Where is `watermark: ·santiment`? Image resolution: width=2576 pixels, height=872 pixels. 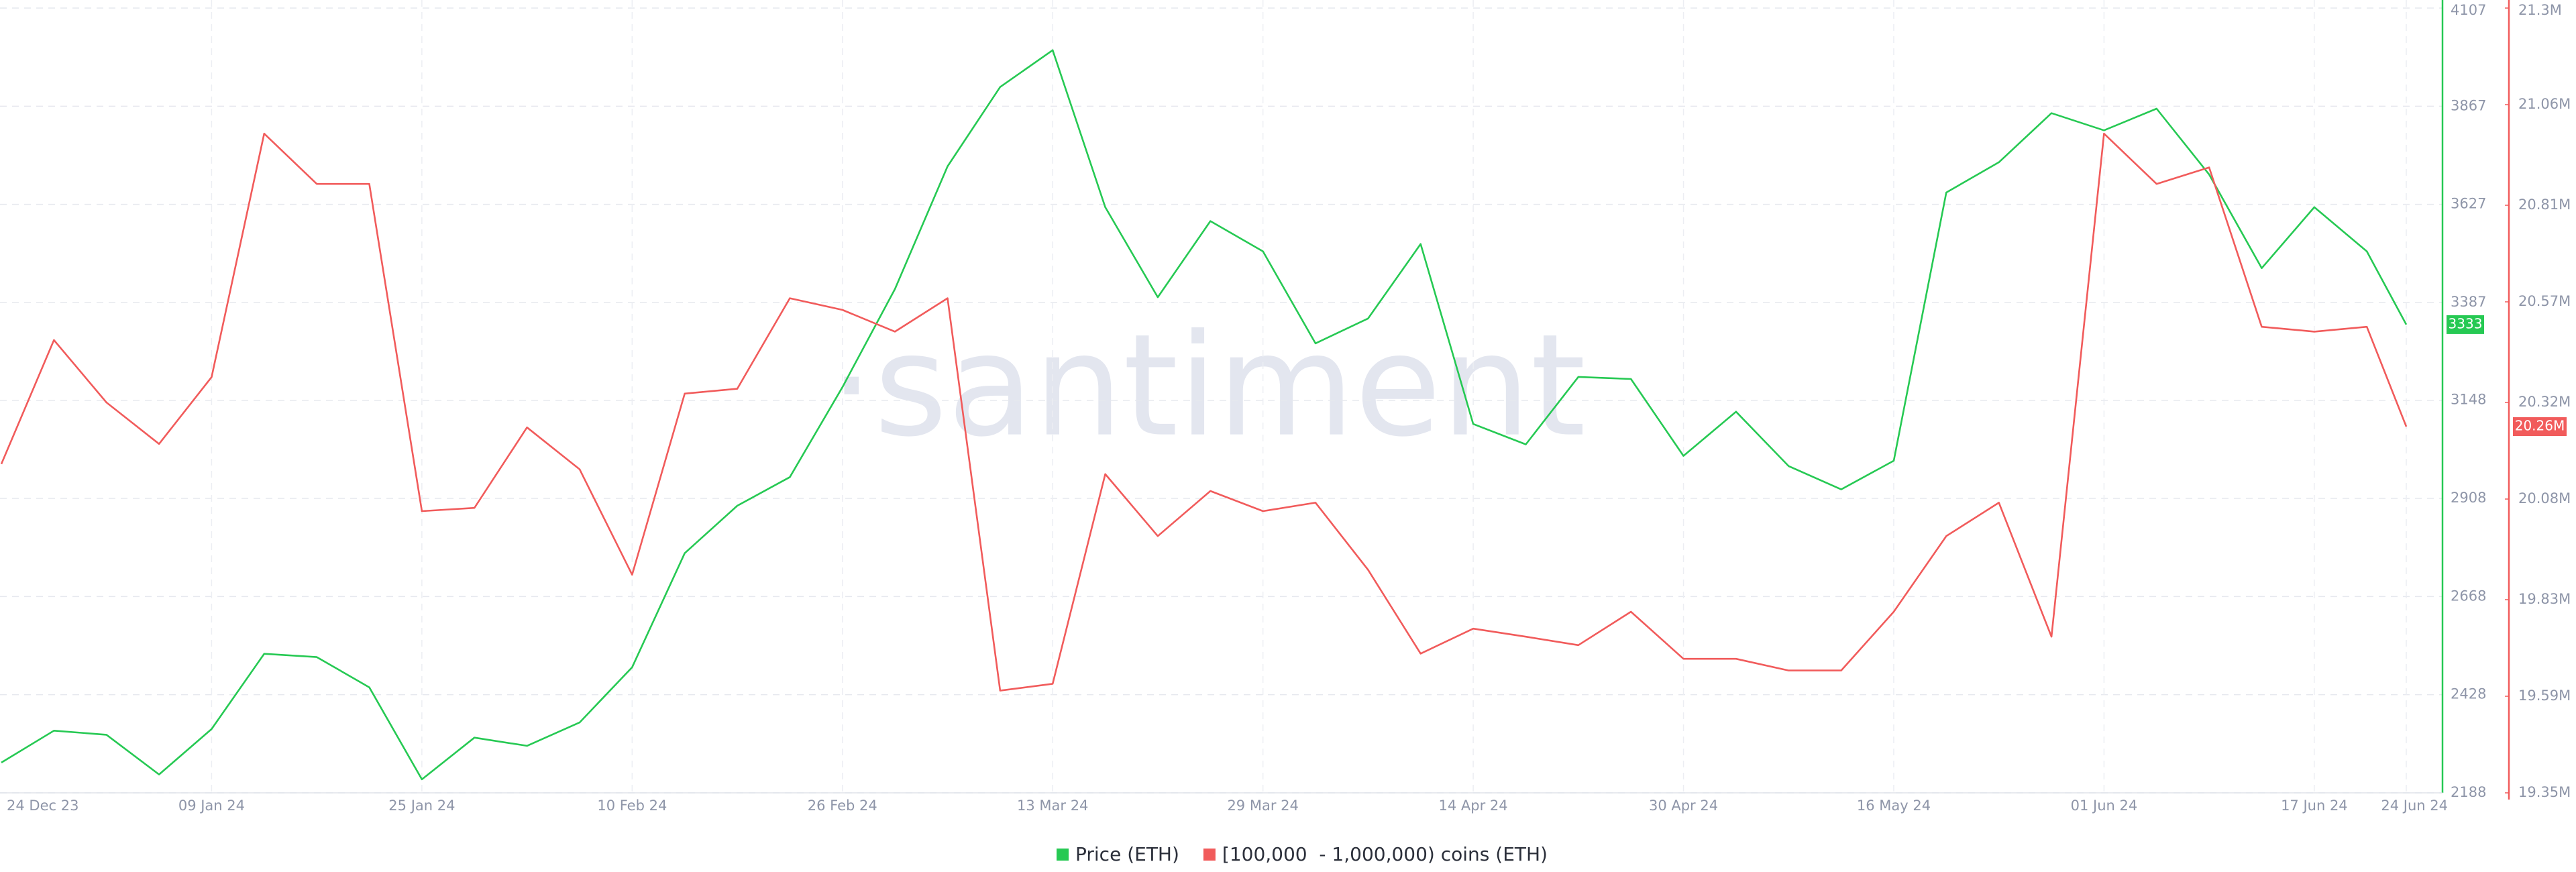
watermark: ·santiment is located at coordinates (1207, 386).